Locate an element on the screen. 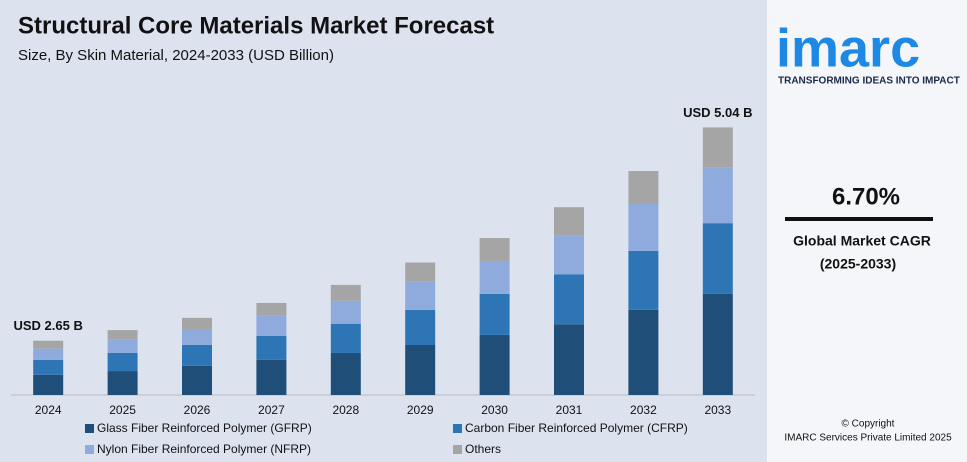  x-tick-label: 2031 is located at coordinates (569, 410).